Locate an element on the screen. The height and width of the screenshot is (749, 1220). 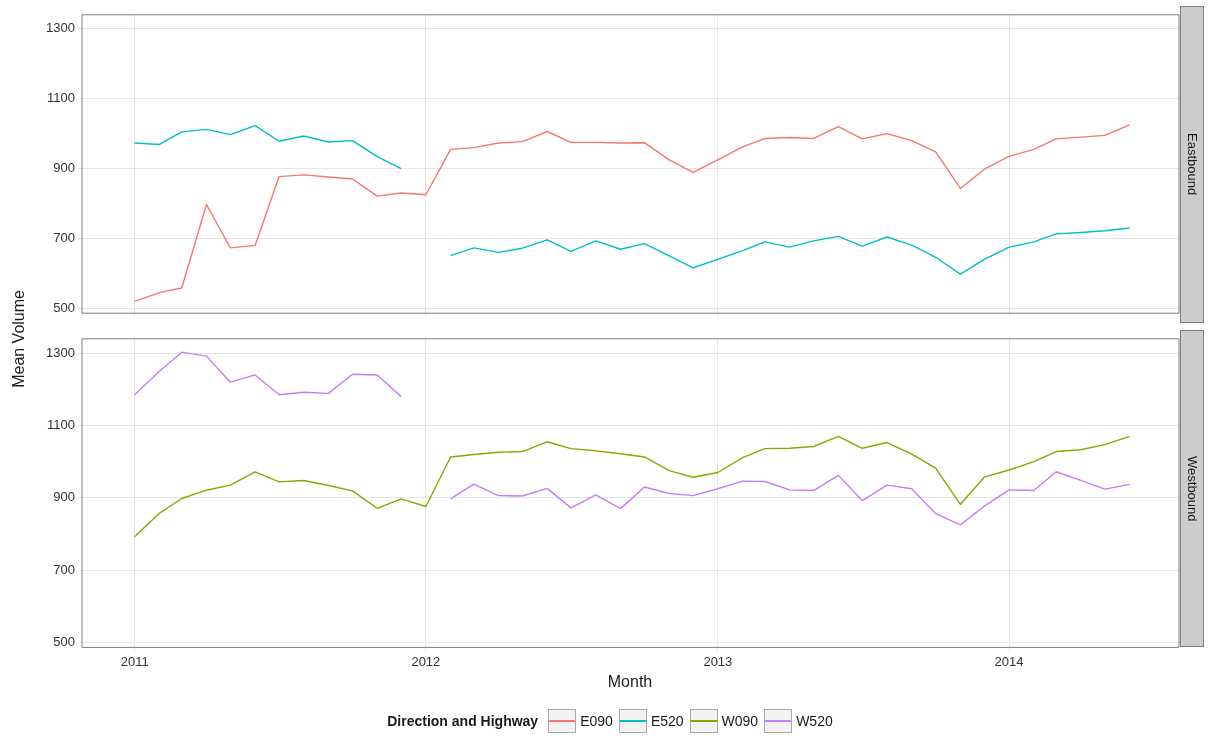
text: Westbound is located at coordinates (1192, 488).